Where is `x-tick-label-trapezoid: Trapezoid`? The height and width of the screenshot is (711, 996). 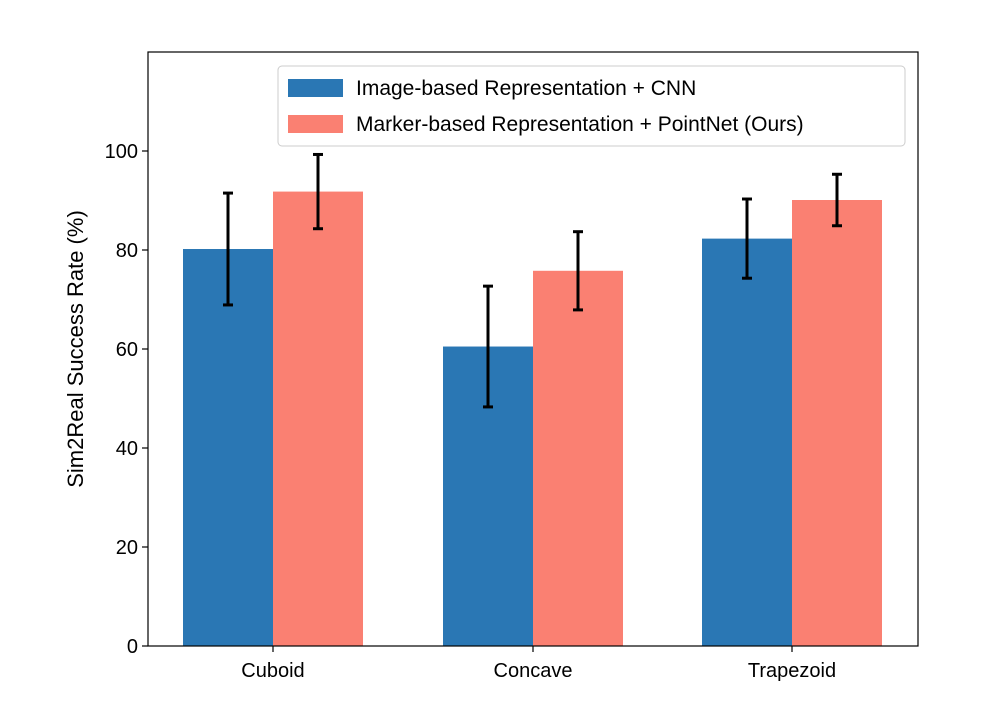
x-tick-label-trapezoid: Trapezoid is located at coordinates (792, 671).